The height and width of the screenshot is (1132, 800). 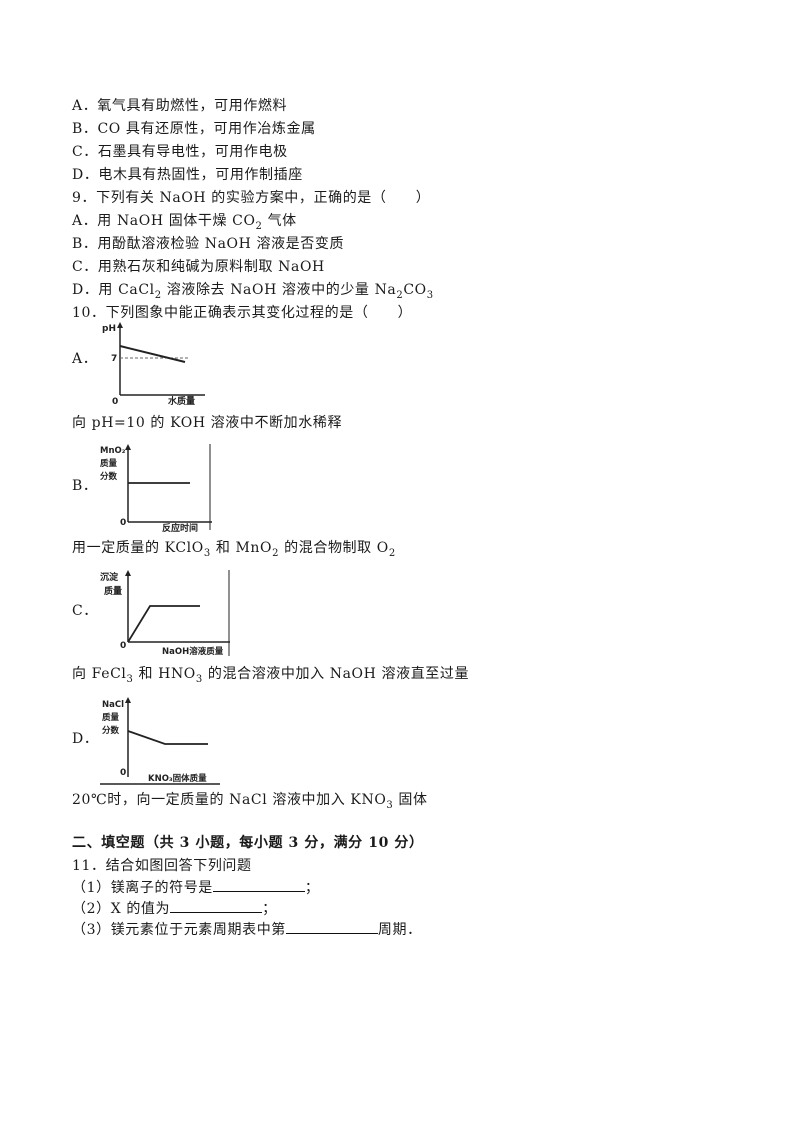 What do you see at coordinates (207, 423) in the screenshot?
I see `graph-a-caption: 向 pH=10 的 KOH 溶液中不断加水稀释` at bounding box center [207, 423].